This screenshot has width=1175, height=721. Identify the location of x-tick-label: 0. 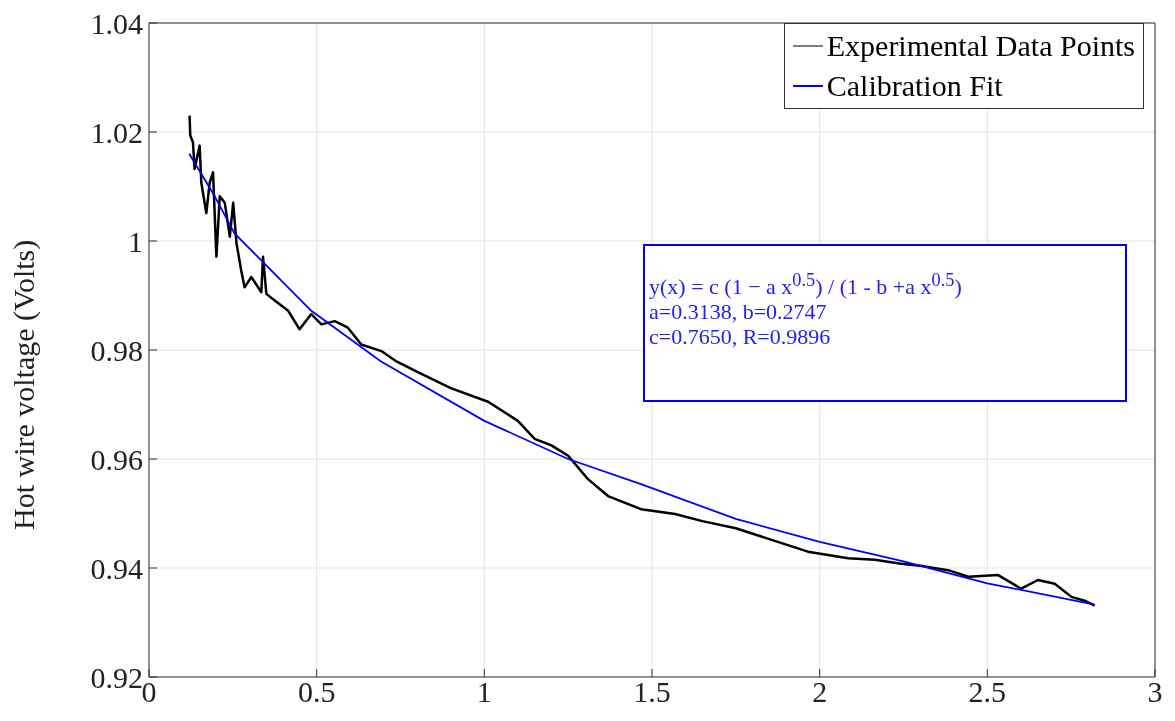
(149, 692).